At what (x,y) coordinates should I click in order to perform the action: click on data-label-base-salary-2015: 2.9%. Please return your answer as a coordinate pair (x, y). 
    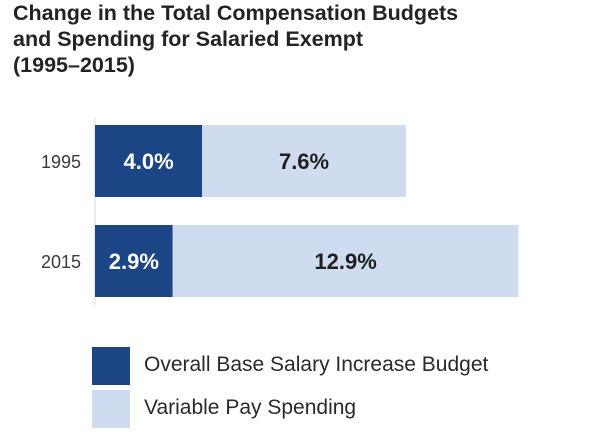
    Looking at the image, I should click on (134, 261).